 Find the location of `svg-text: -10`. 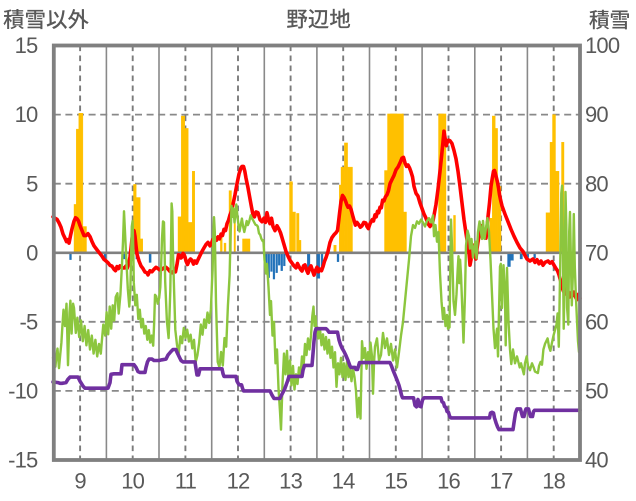

svg-text: -10 is located at coordinates (23, 391).